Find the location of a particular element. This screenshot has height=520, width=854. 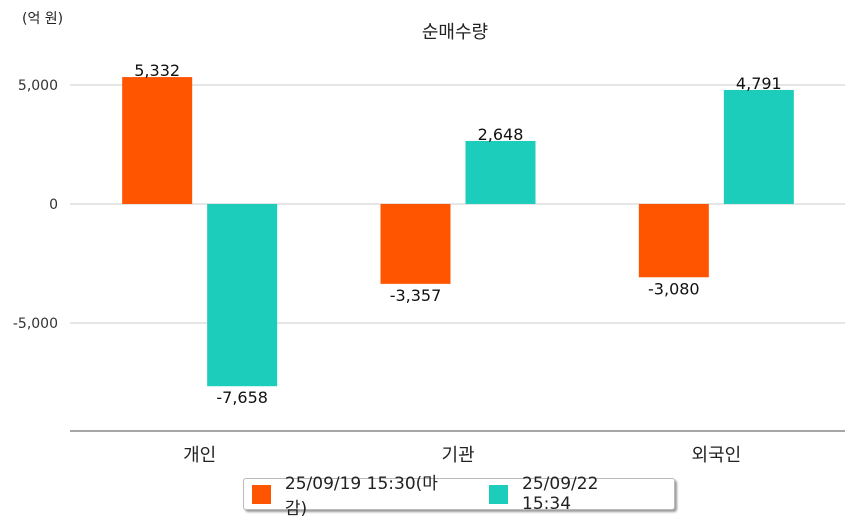

data-label: -7,658 is located at coordinates (242, 397).